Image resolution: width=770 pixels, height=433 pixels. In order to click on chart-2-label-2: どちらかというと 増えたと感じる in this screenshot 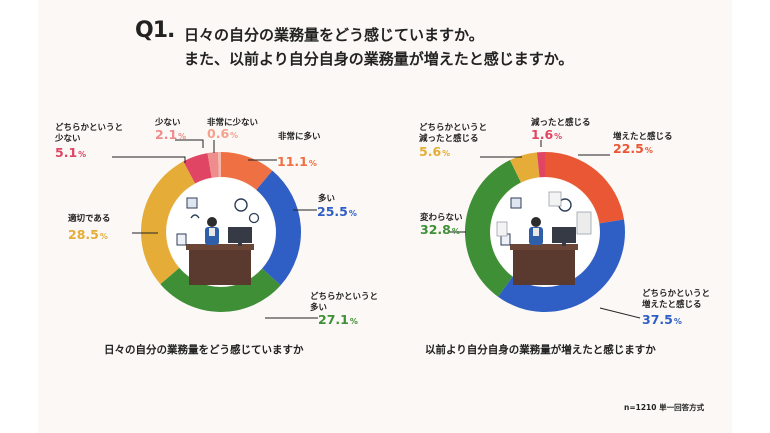, I will do `click(676, 299)`.